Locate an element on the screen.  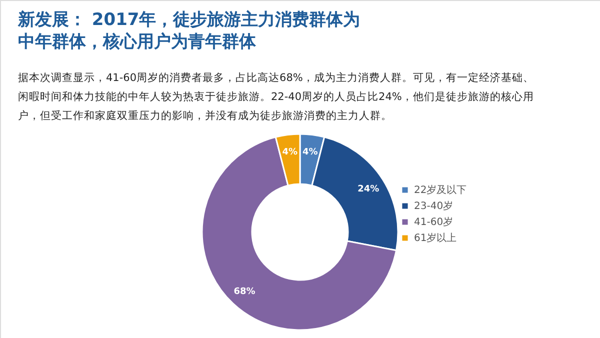
chart-title: 新发展： 2017年，徒步旅游主力消费群体为中年群体，核心用户为青年群体 is located at coordinates (188, 31).